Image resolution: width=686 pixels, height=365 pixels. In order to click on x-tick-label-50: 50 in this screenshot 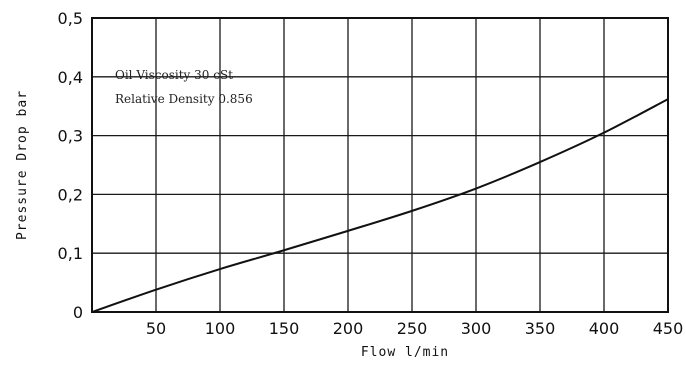, I will do `click(156, 328)`.